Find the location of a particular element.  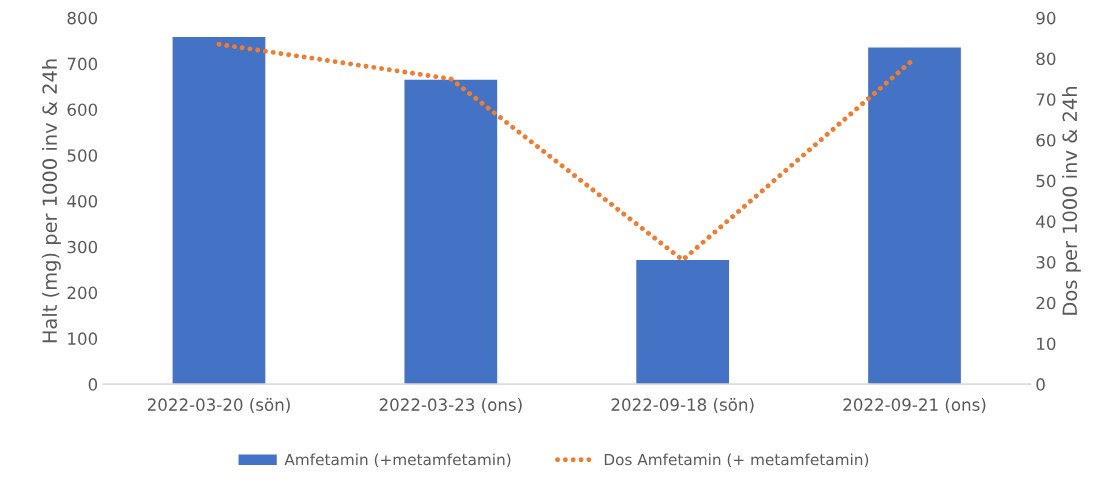

y2-tick-label: 80 is located at coordinates (1046, 59).